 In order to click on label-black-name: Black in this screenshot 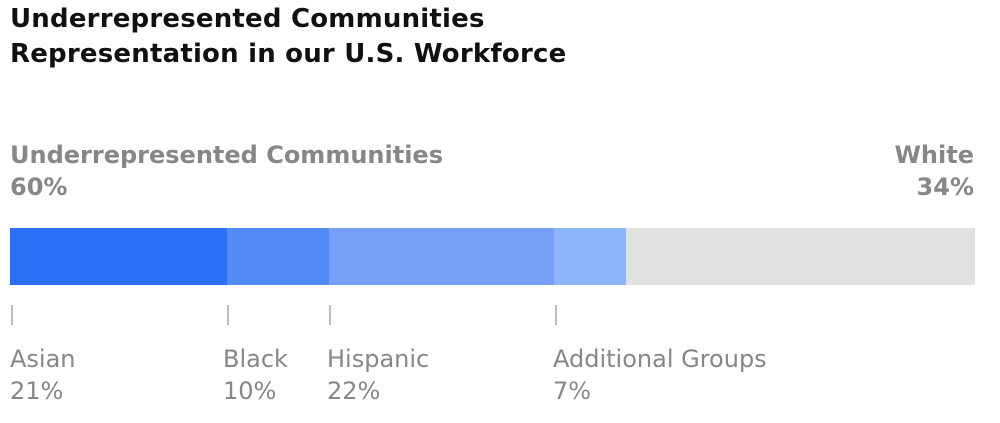, I will do `click(255, 359)`.